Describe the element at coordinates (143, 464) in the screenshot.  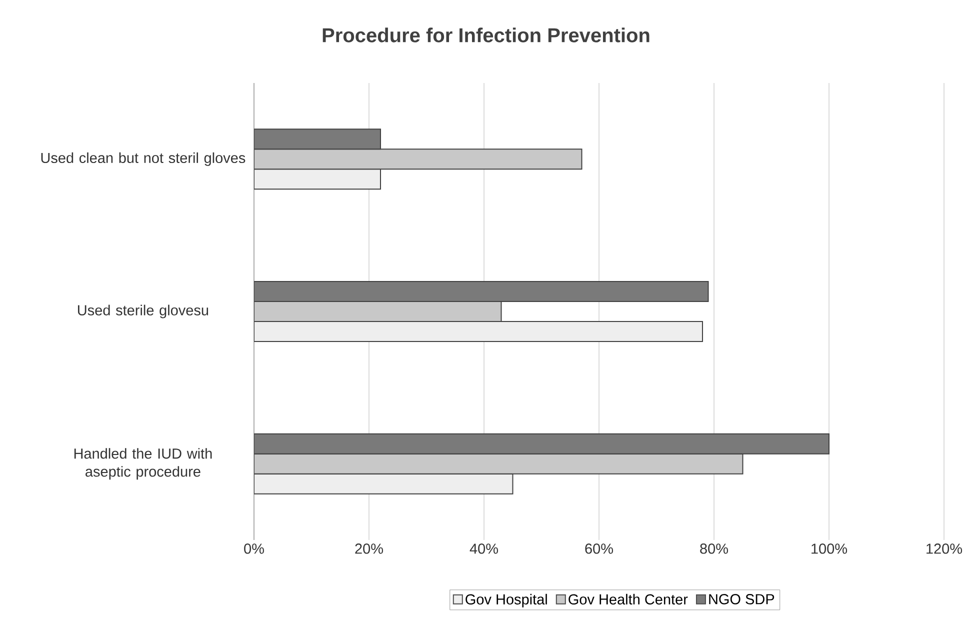
I see `y-tick-label: Handled the IUD with aseptic procedure` at that location.